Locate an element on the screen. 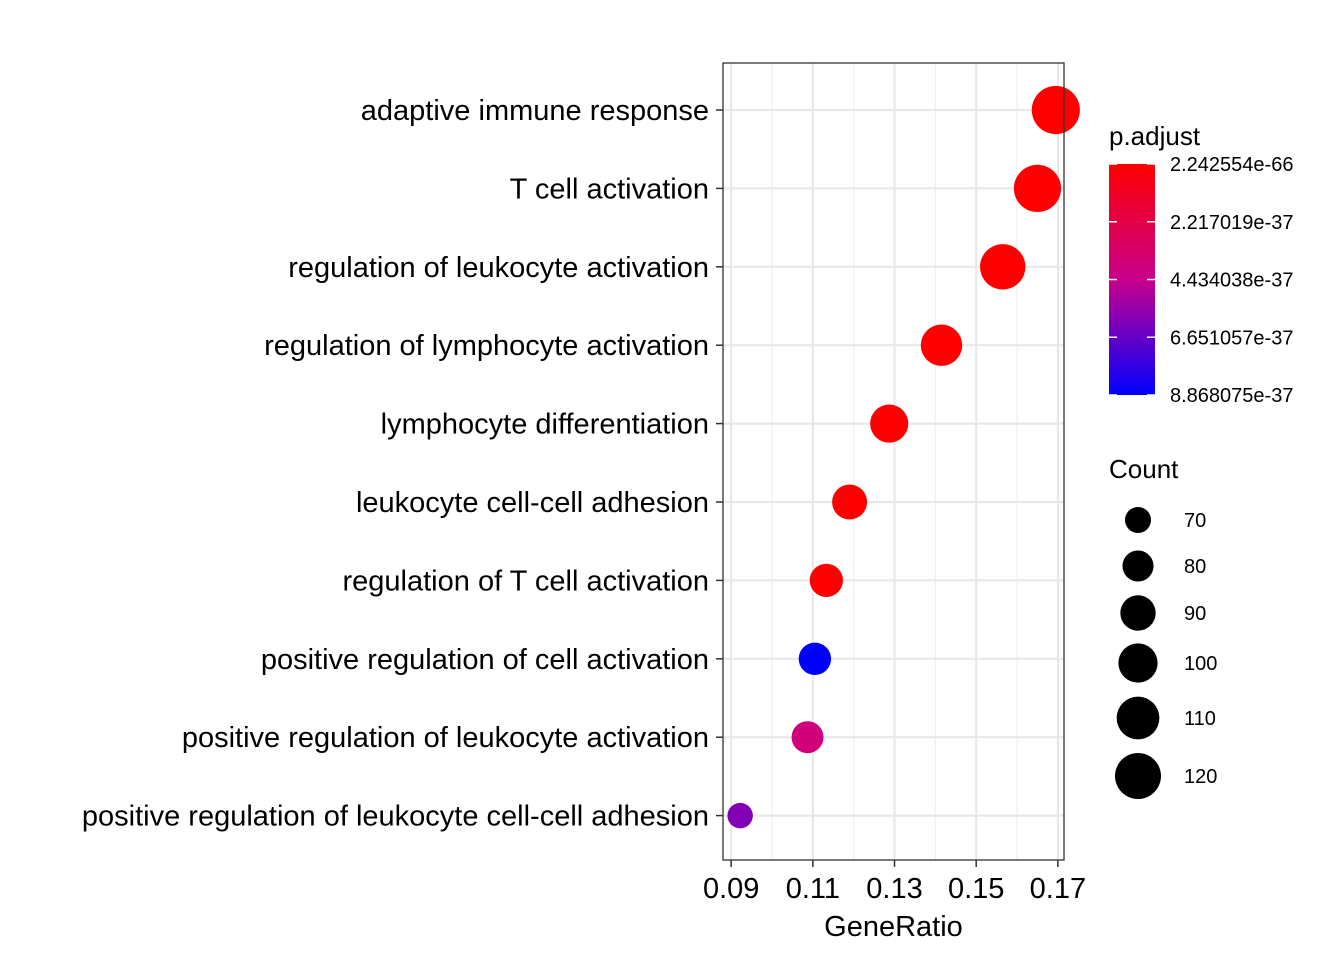  size-legend-label: 100 is located at coordinates (1200, 664).